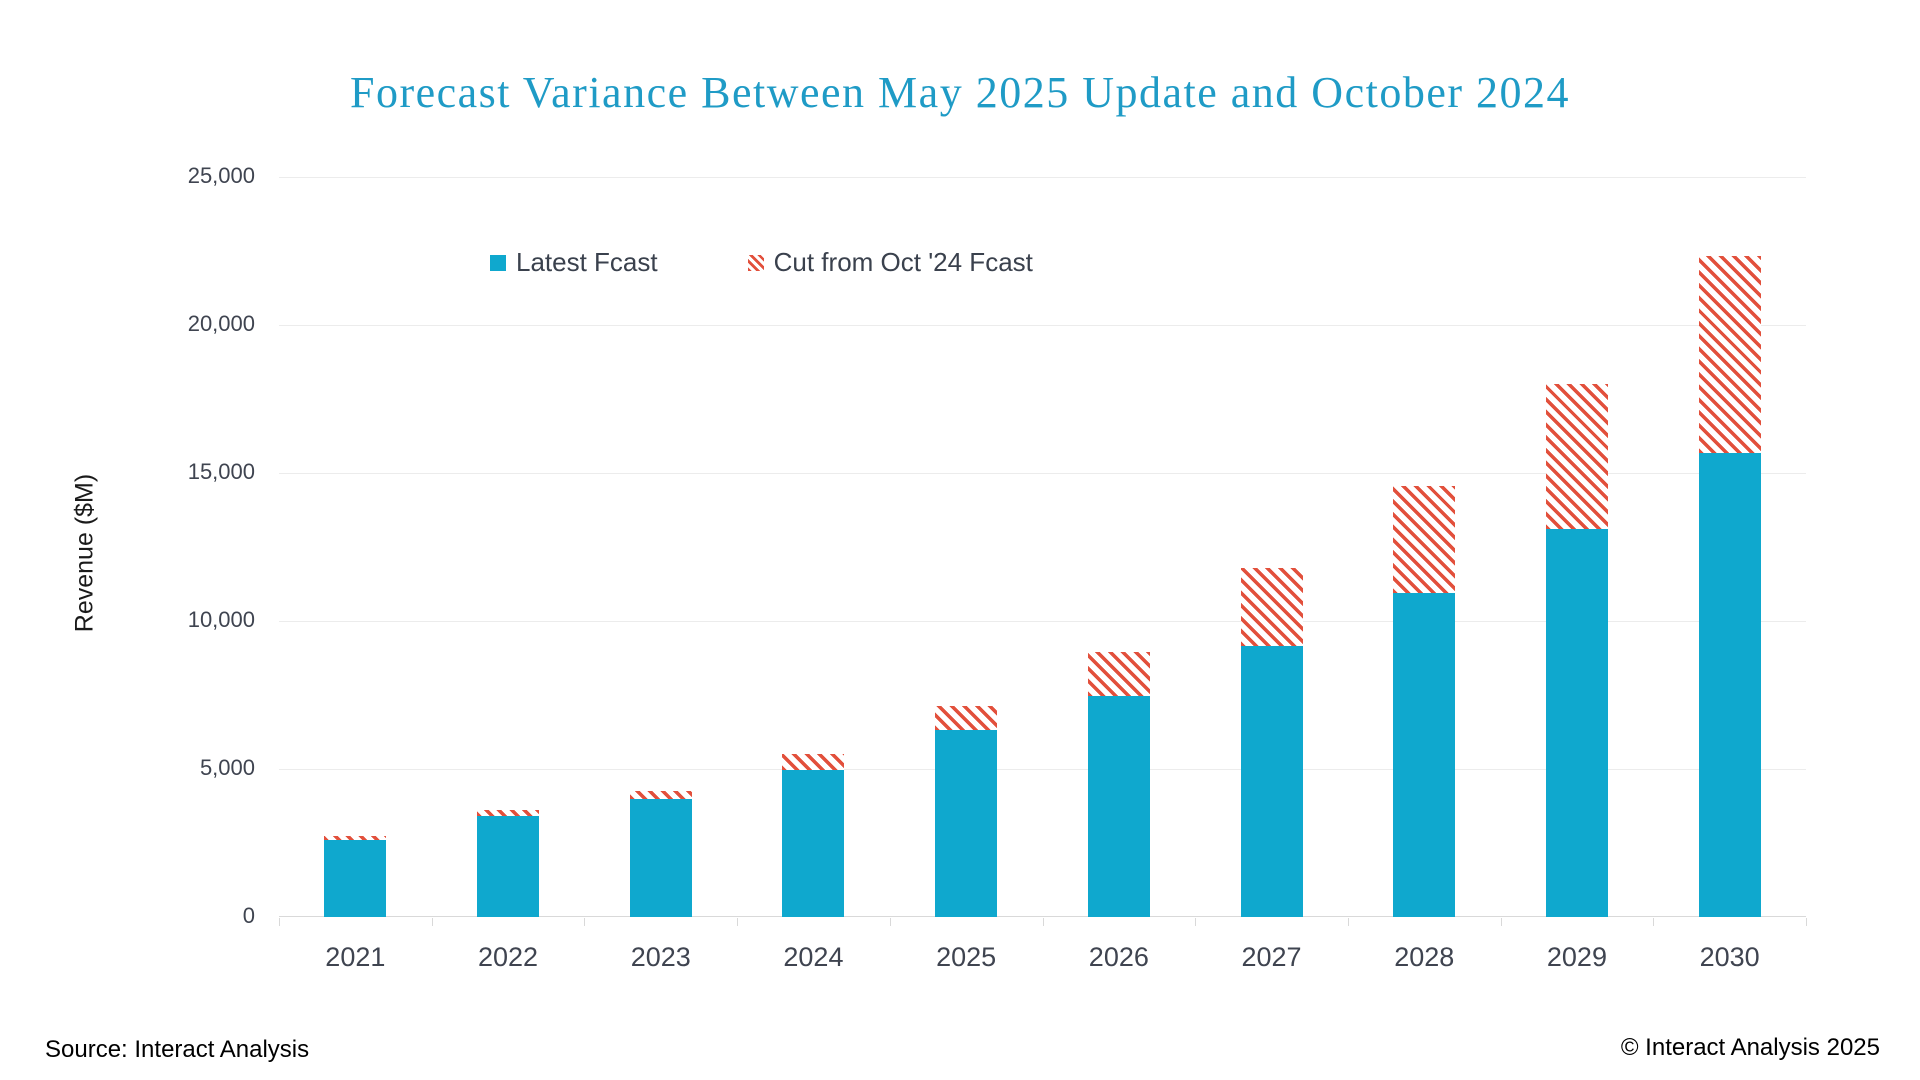 Image resolution: width=1920 pixels, height=1080 pixels. I want to click on bar-segment-cut-from-oct24-2024, so click(813, 761).